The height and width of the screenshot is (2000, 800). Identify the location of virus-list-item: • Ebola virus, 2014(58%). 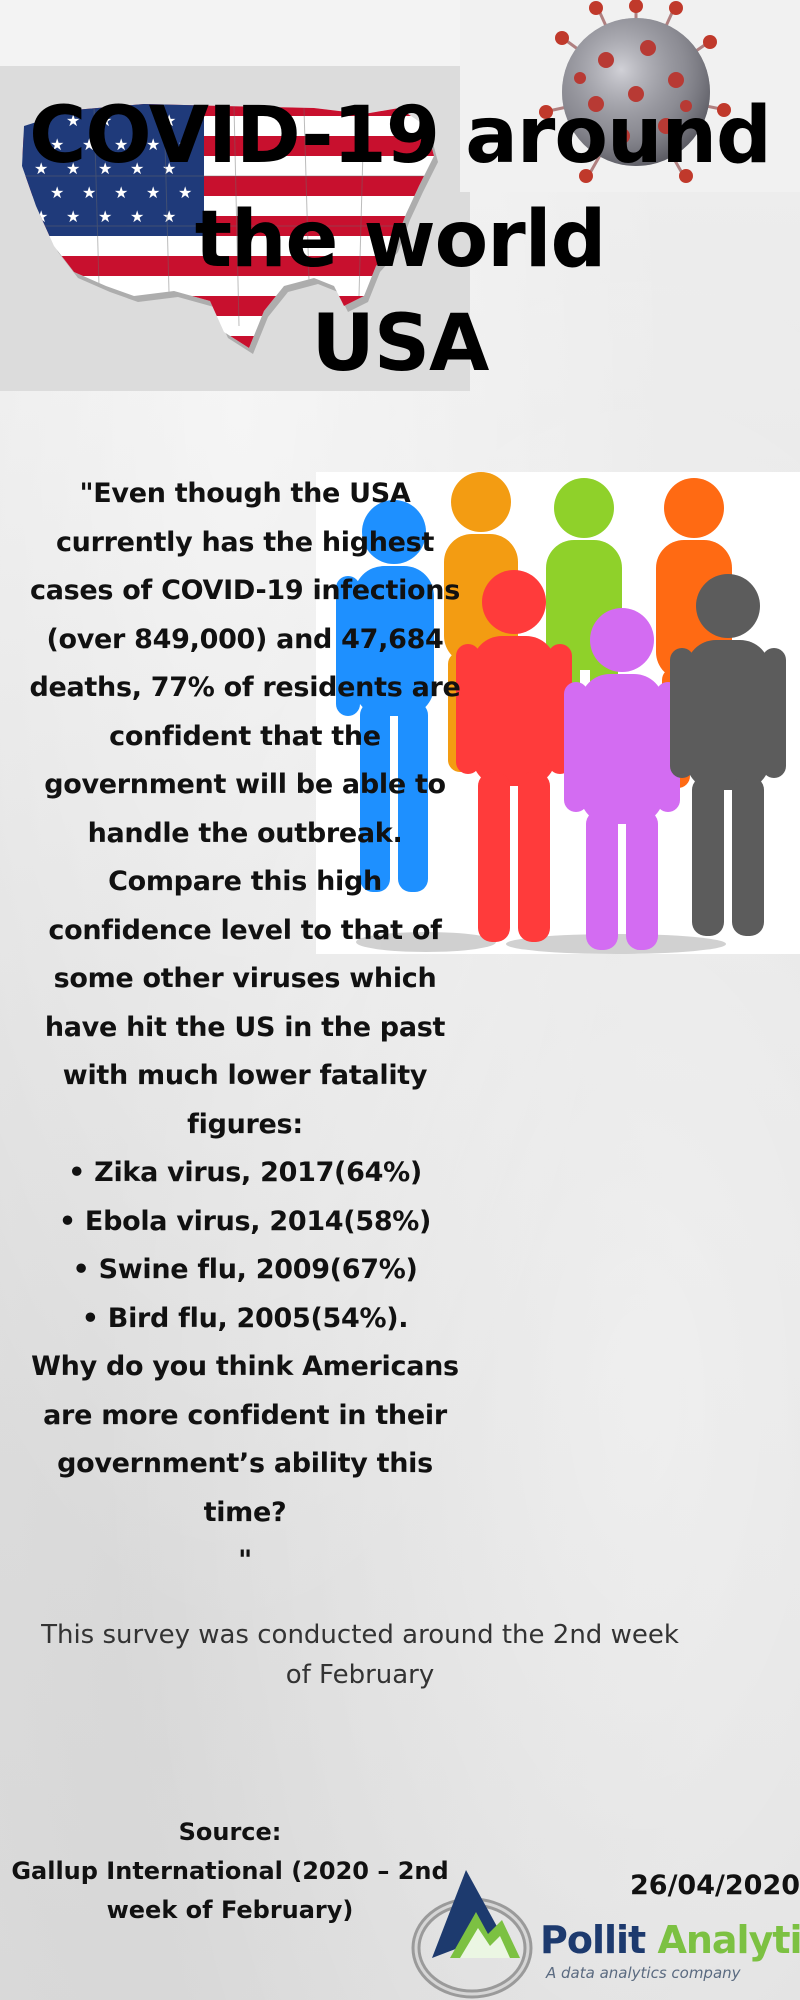
(245, 1221).